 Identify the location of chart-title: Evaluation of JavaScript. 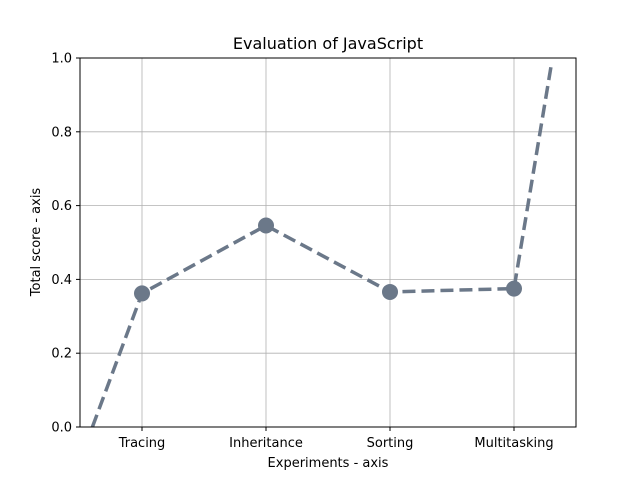
(328, 43).